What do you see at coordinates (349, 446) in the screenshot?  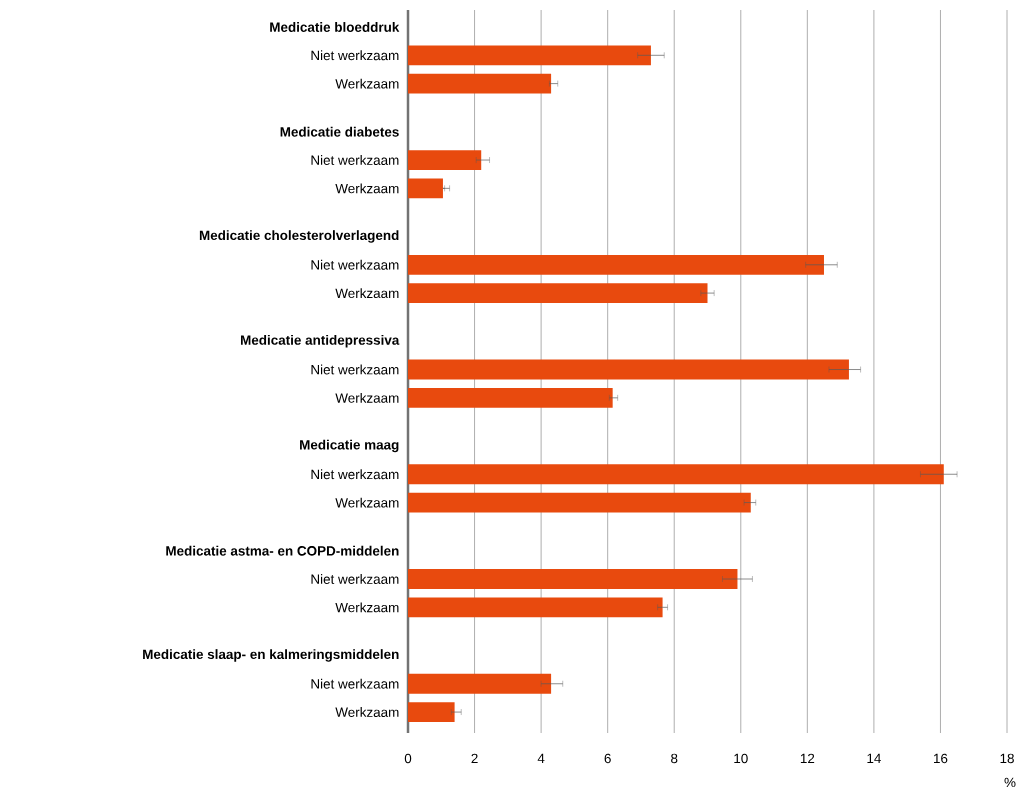 I see `y-tick-label: Medicatie maag` at bounding box center [349, 446].